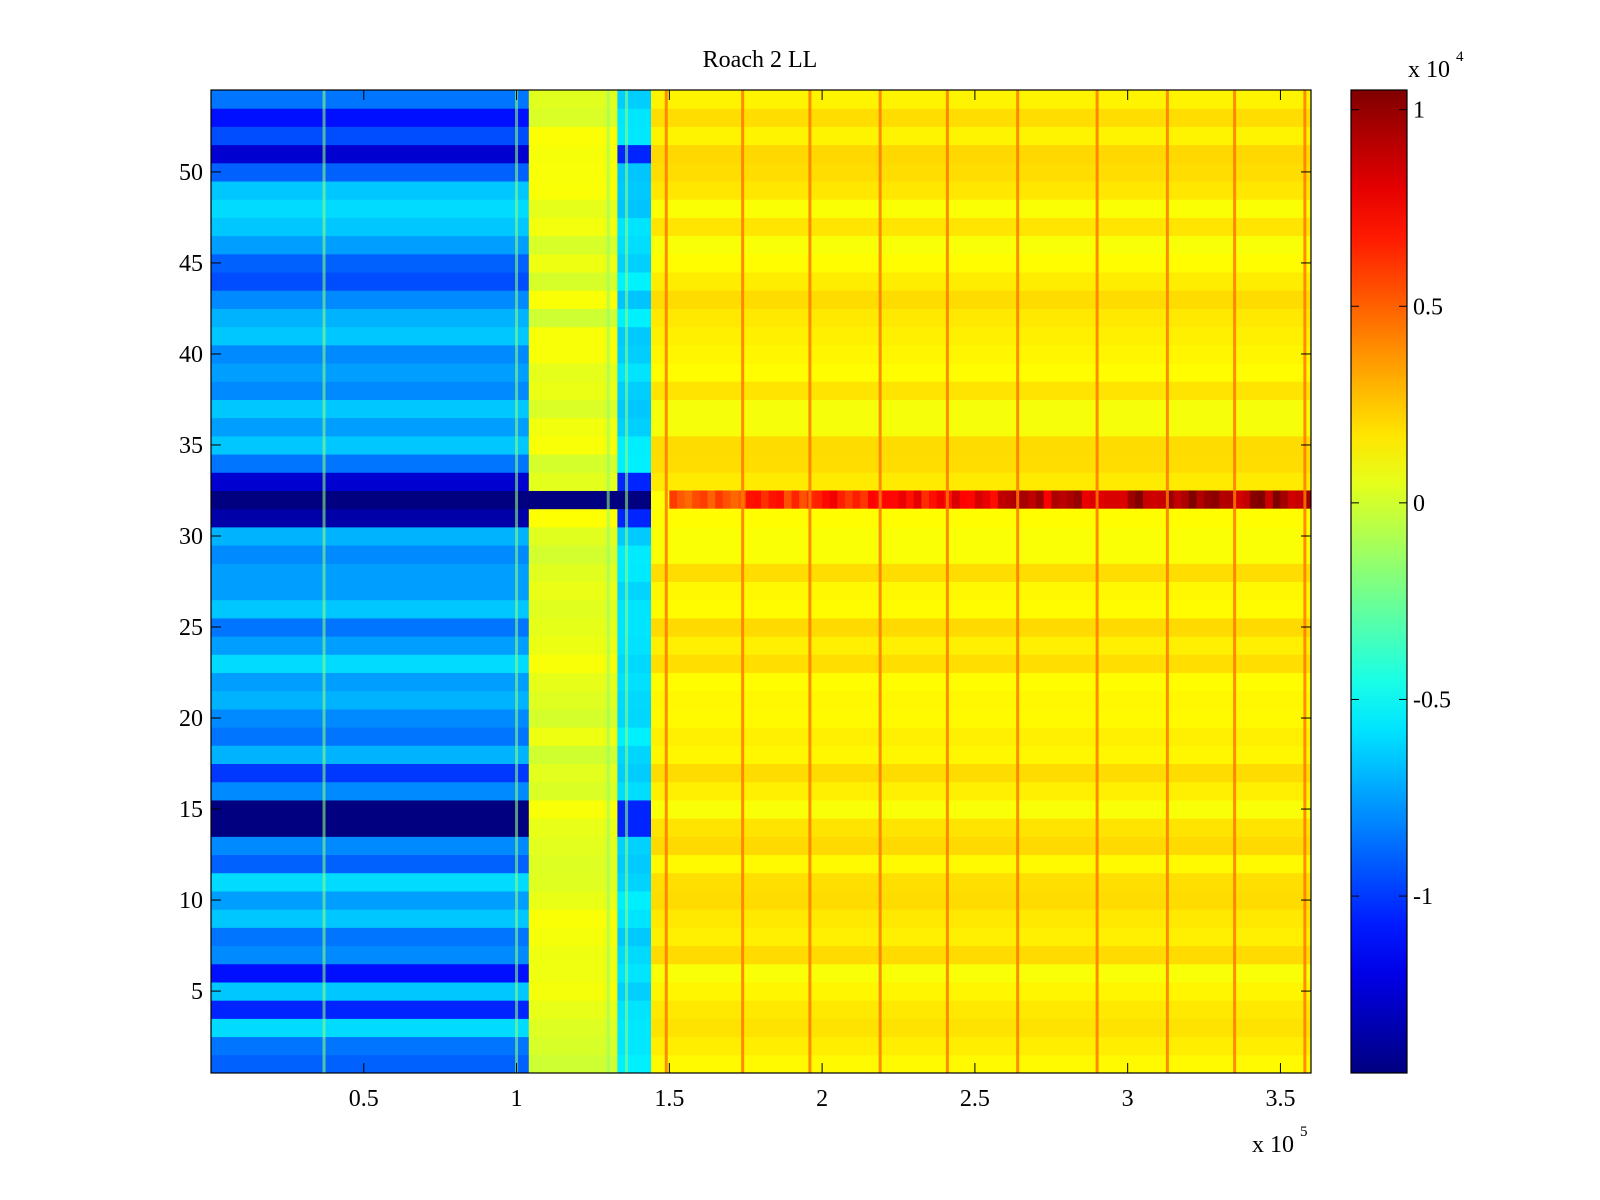 The image size is (1600, 1200). What do you see at coordinates (191, 719) in the screenshot?
I see `y-tick-label: 20` at bounding box center [191, 719].